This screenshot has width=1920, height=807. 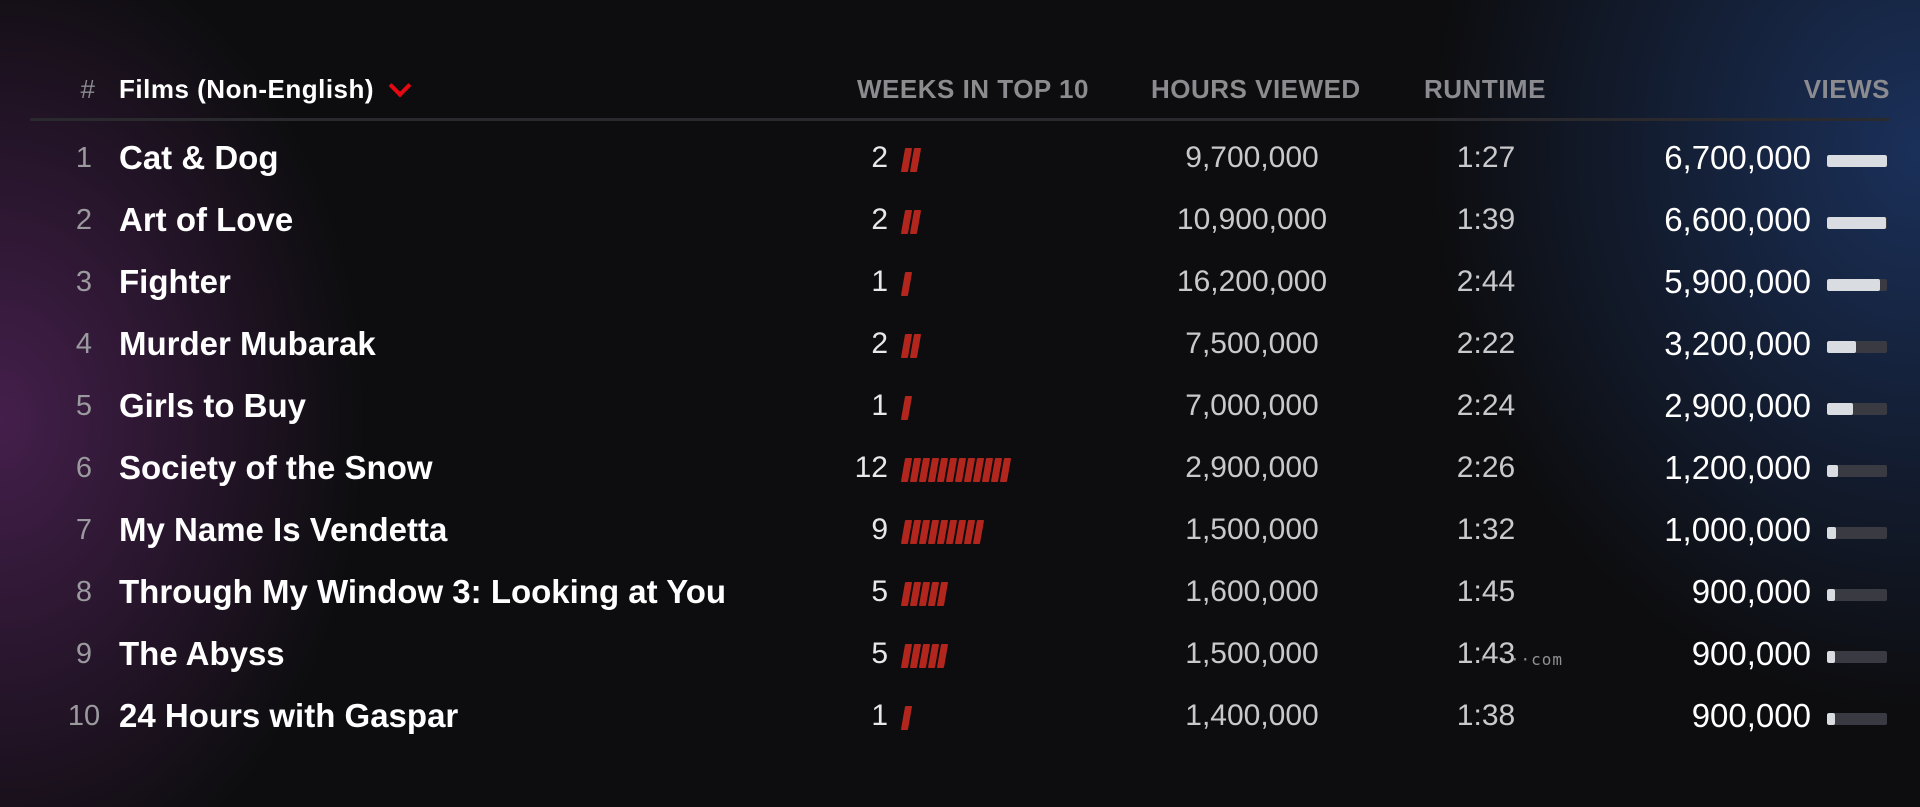 I want to click on row-title: Fighter, so click(x=175, y=281).